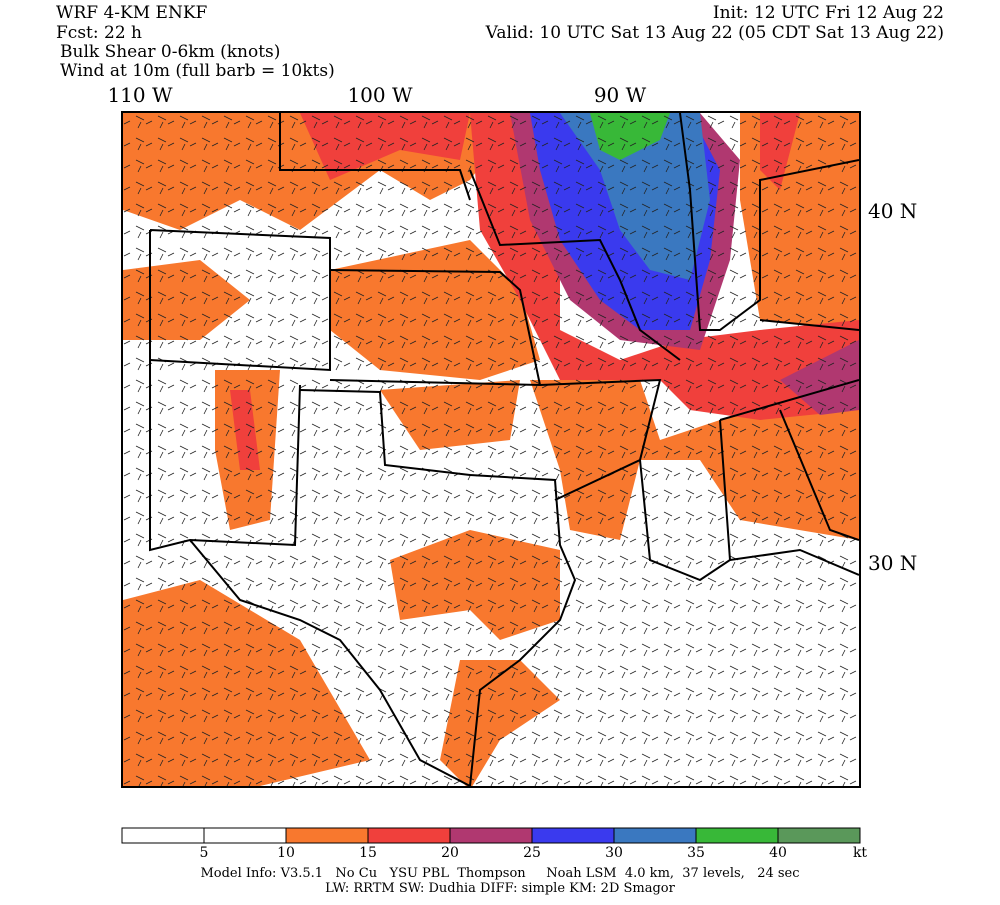  I want to click on colorbar-label: 35, so click(696, 853).